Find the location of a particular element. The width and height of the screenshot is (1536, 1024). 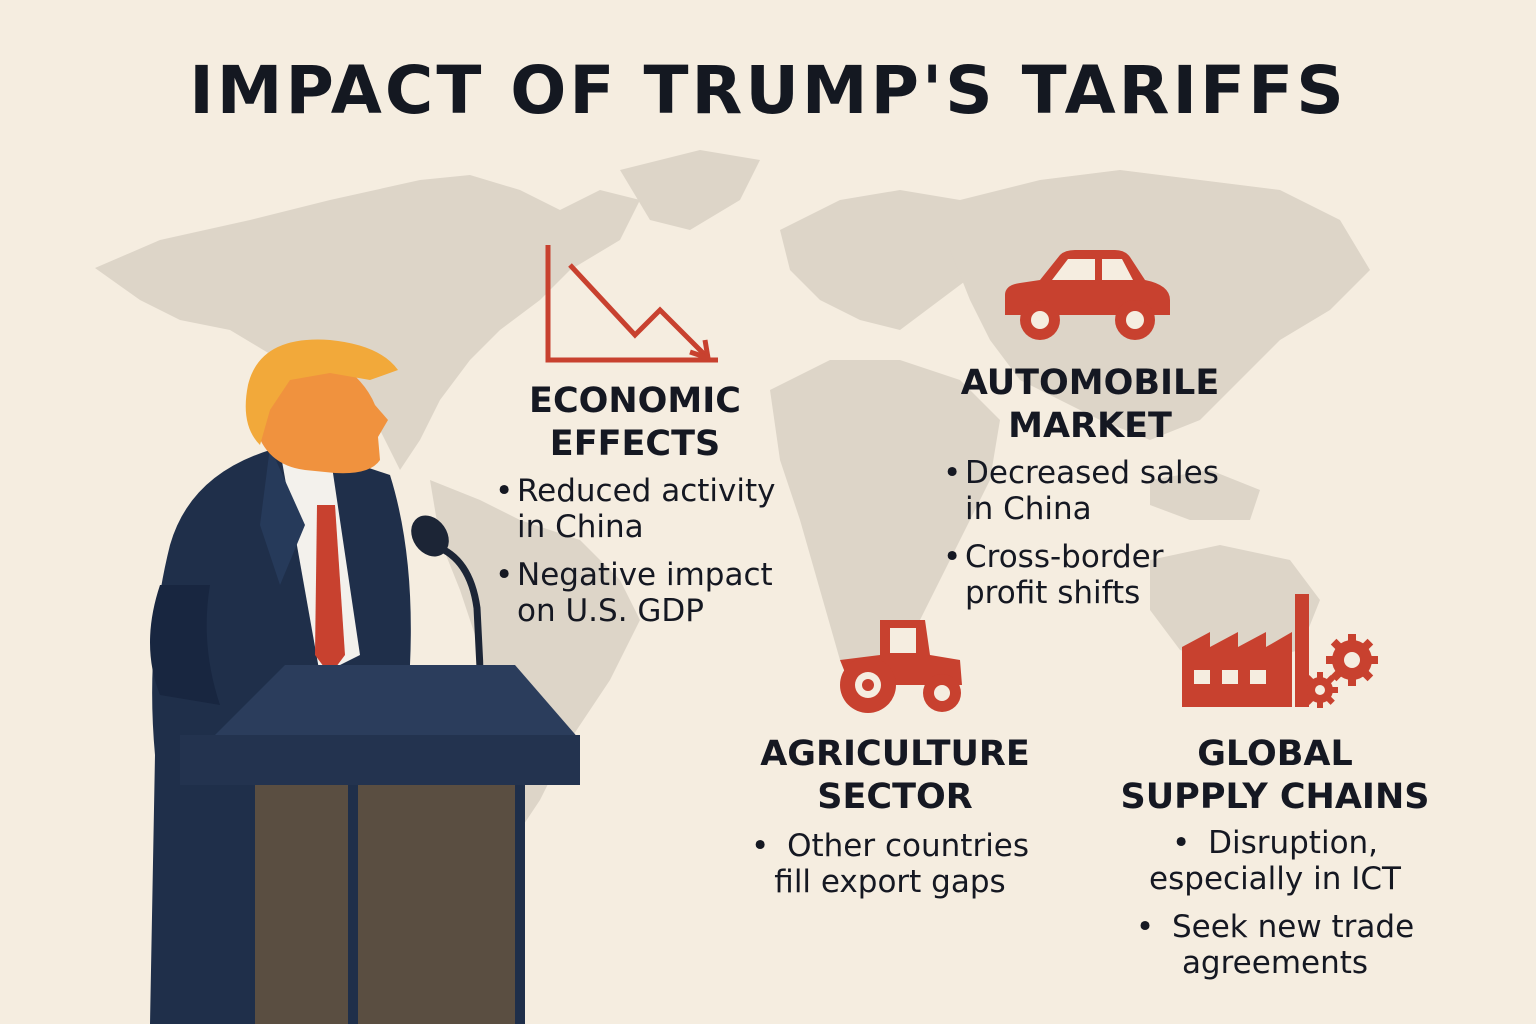

page-title: IMPACT OF TRUMP'S TARIFFS is located at coordinates (768, 90).